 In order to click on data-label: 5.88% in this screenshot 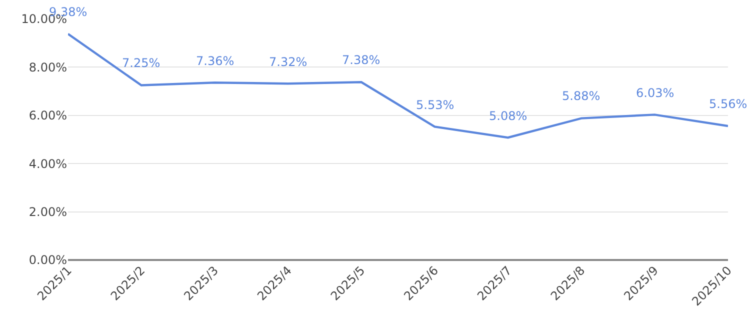, I will do `click(581, 96)`.